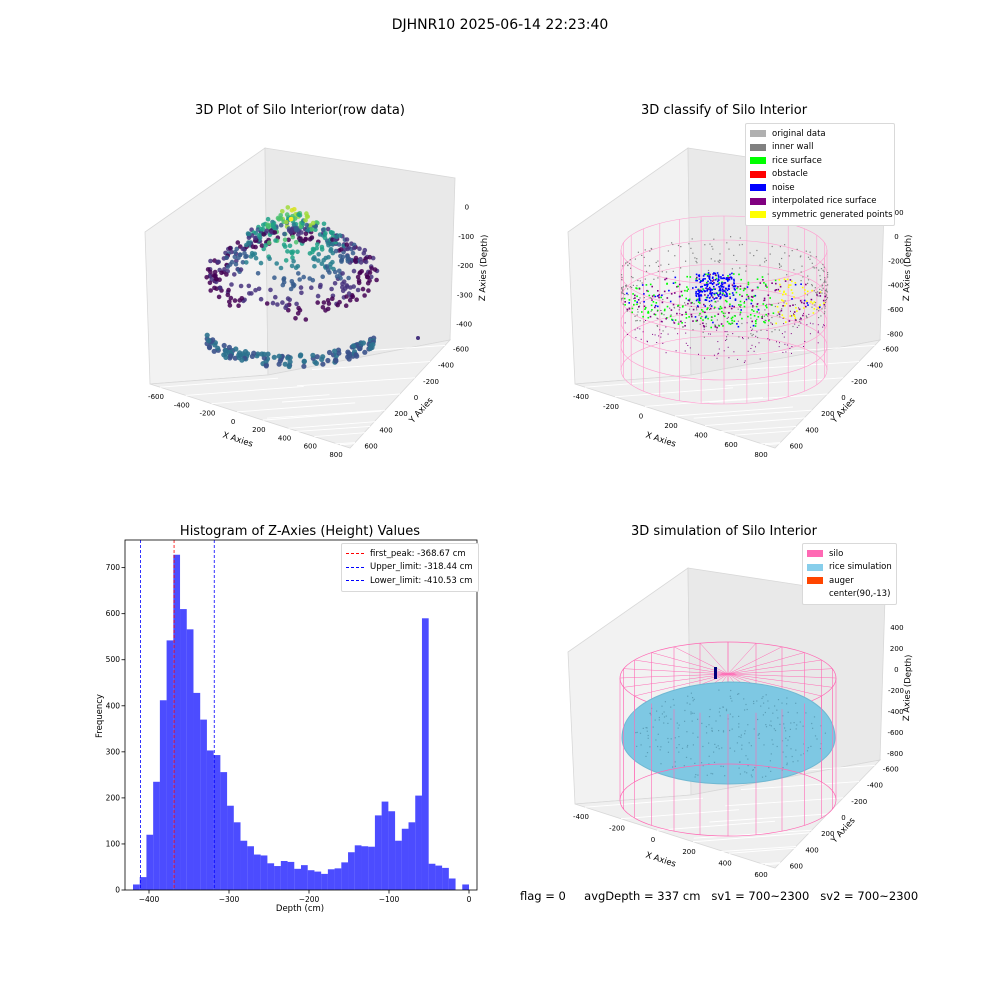  What do you see at coordinates (820, 188) in the screenshot?
I see `classify-legend-entry: noise` at bounding box center [820, 188].